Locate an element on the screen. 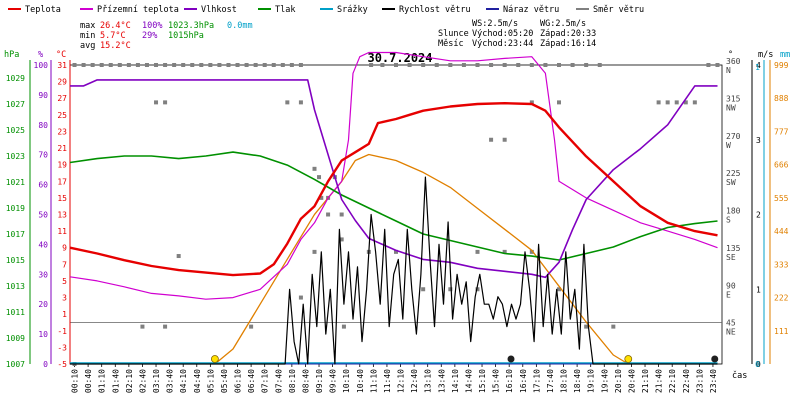  x-tick-label-31: 15:40 is located at coordinates (496, 381).